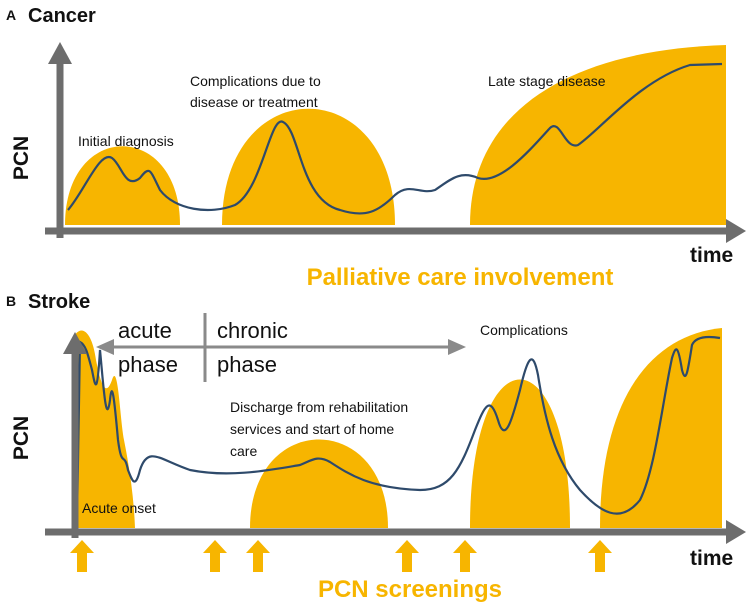 This screenshot has height=610, width=752. I want to click on annotation: Complications, so click(524, 330).